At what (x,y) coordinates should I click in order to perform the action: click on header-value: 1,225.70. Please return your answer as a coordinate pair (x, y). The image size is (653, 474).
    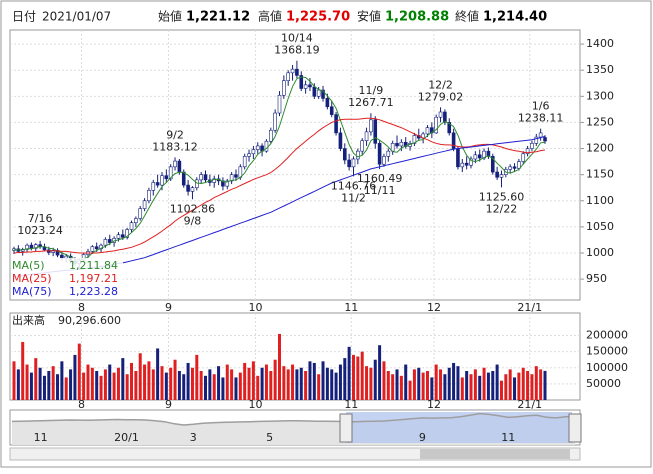
    Looking at the image, I should click on (318, 17).